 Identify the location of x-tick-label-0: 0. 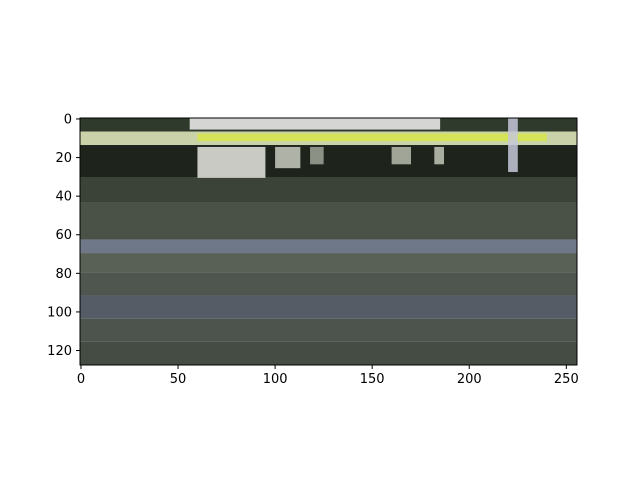
(81, 379).